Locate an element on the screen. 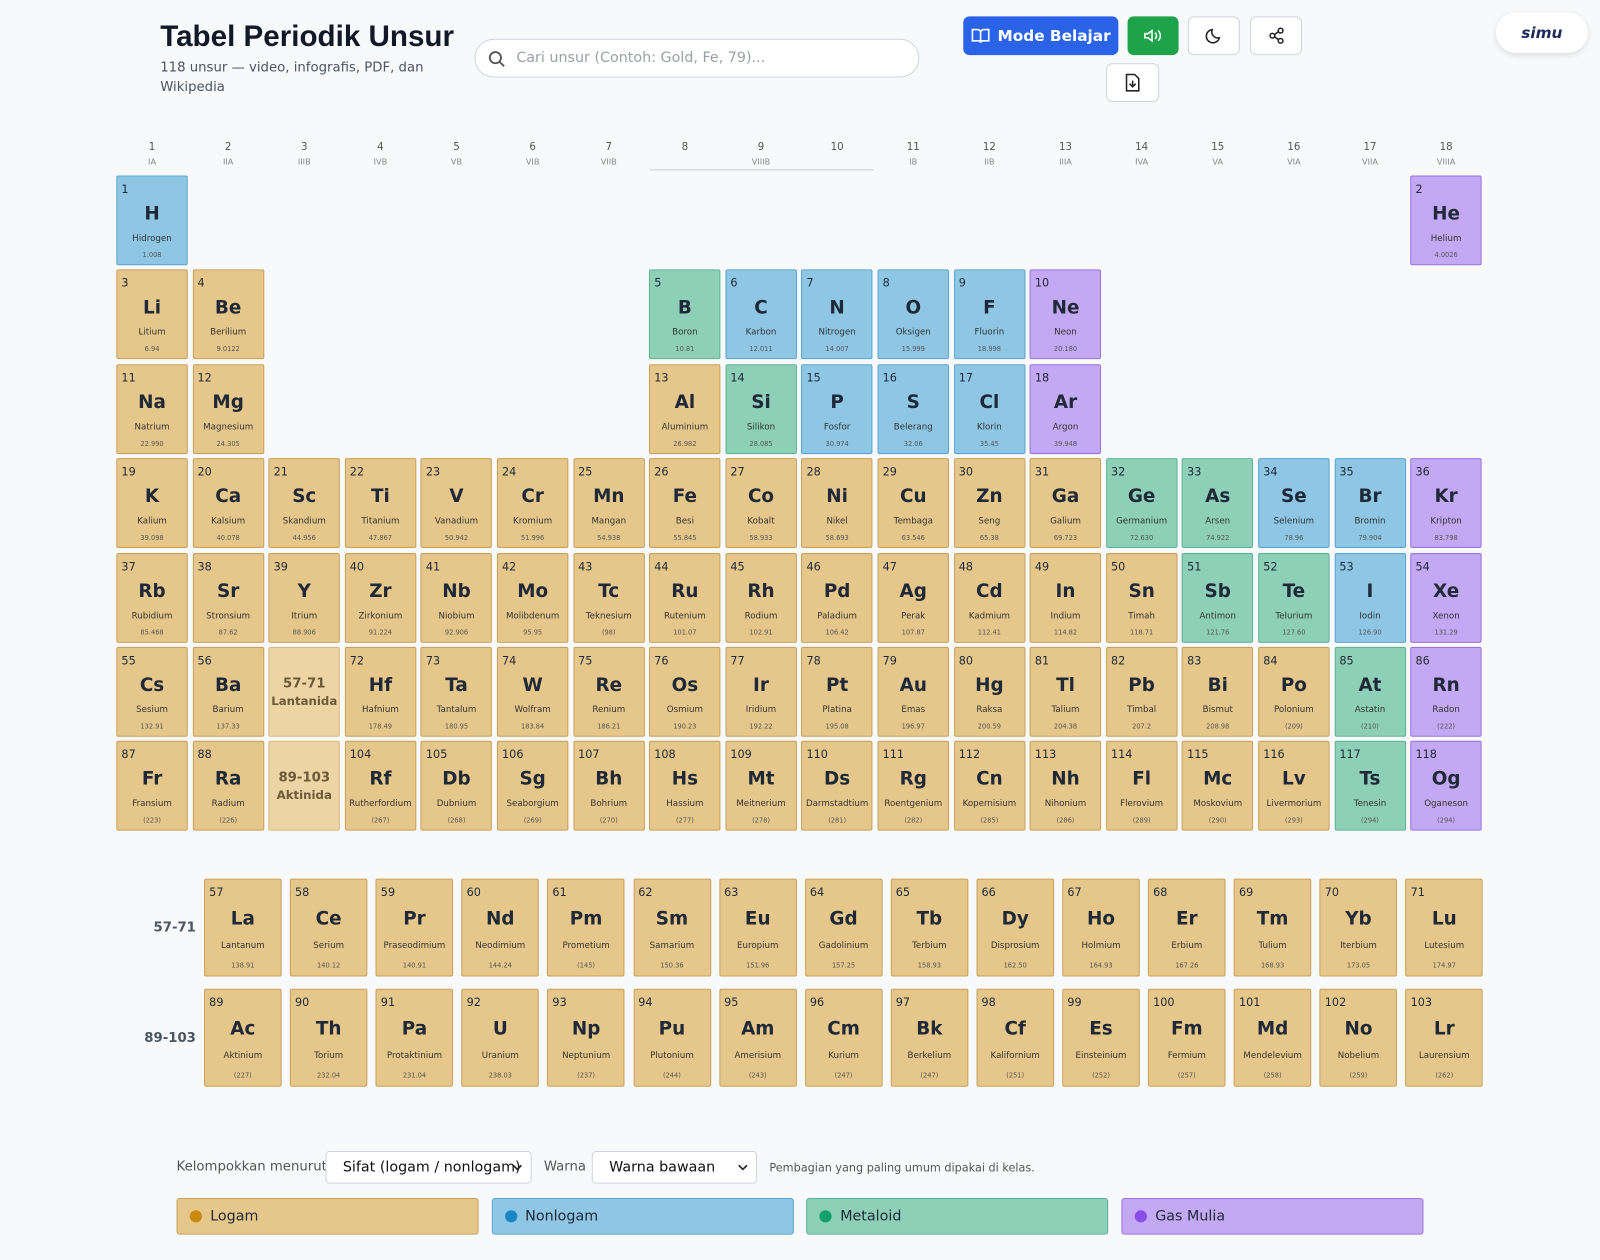  element-cell: 3 Li Litium 6.94 is located at coordinates (152, 314).